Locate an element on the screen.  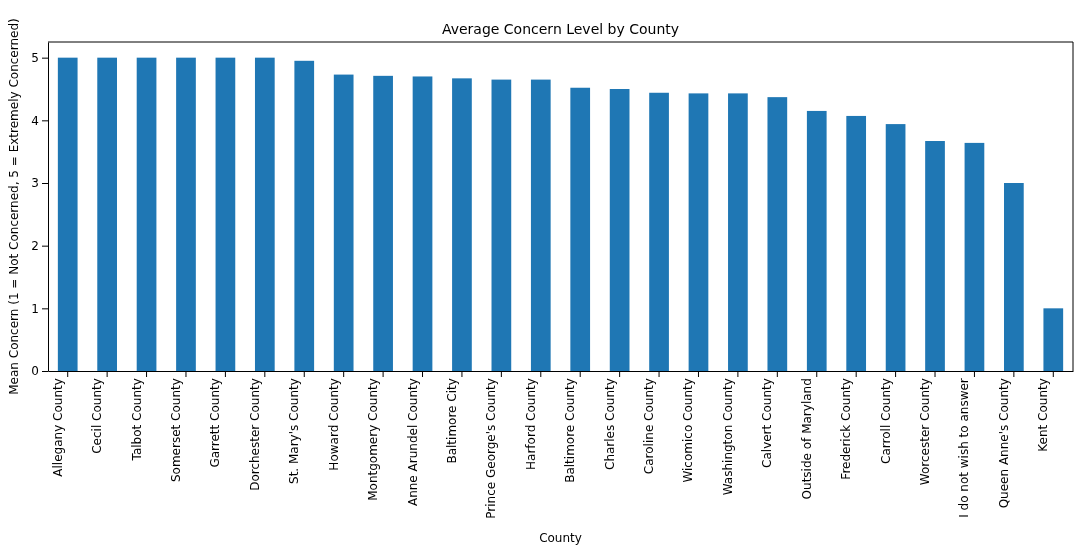
x-tick-label: Wicomico County is located at coordinates (688, 430).